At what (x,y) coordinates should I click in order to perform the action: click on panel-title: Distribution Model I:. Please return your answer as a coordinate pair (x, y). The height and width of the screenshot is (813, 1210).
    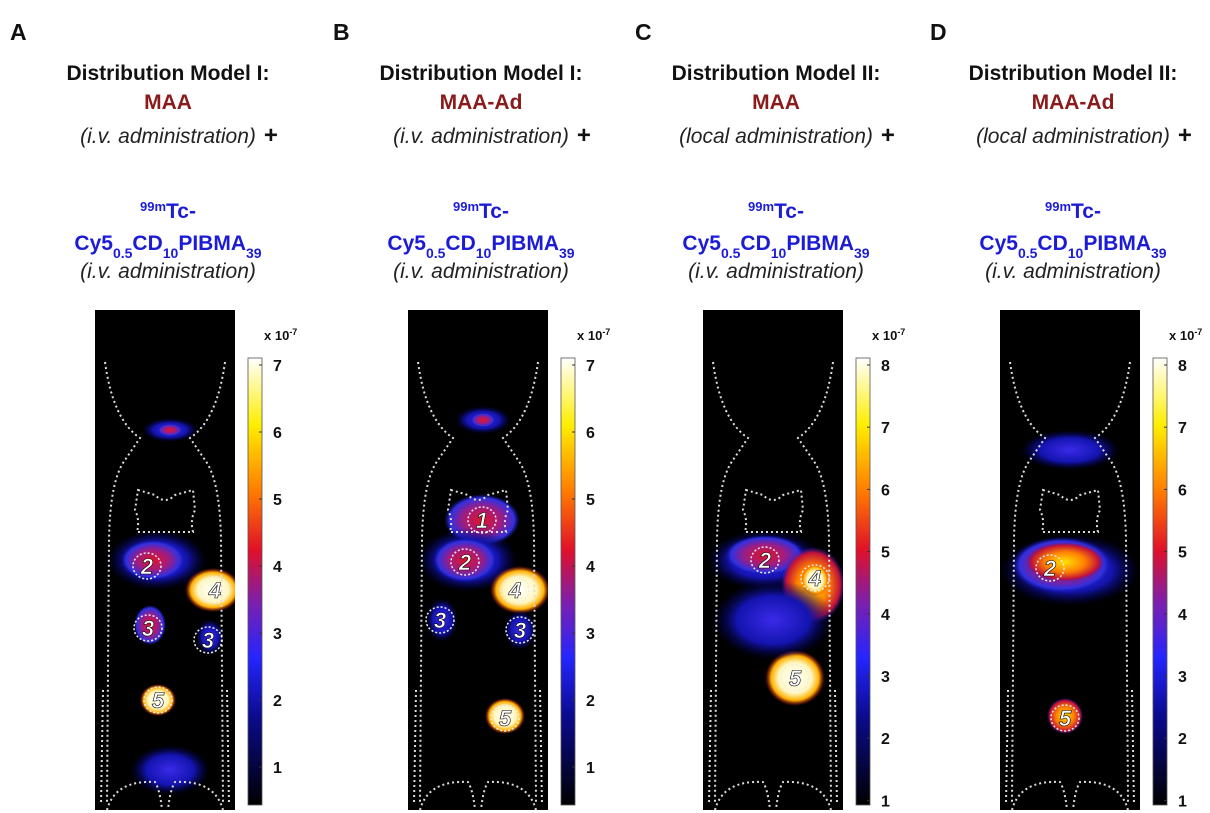
    Looking at the image, I should click on (481, 73).